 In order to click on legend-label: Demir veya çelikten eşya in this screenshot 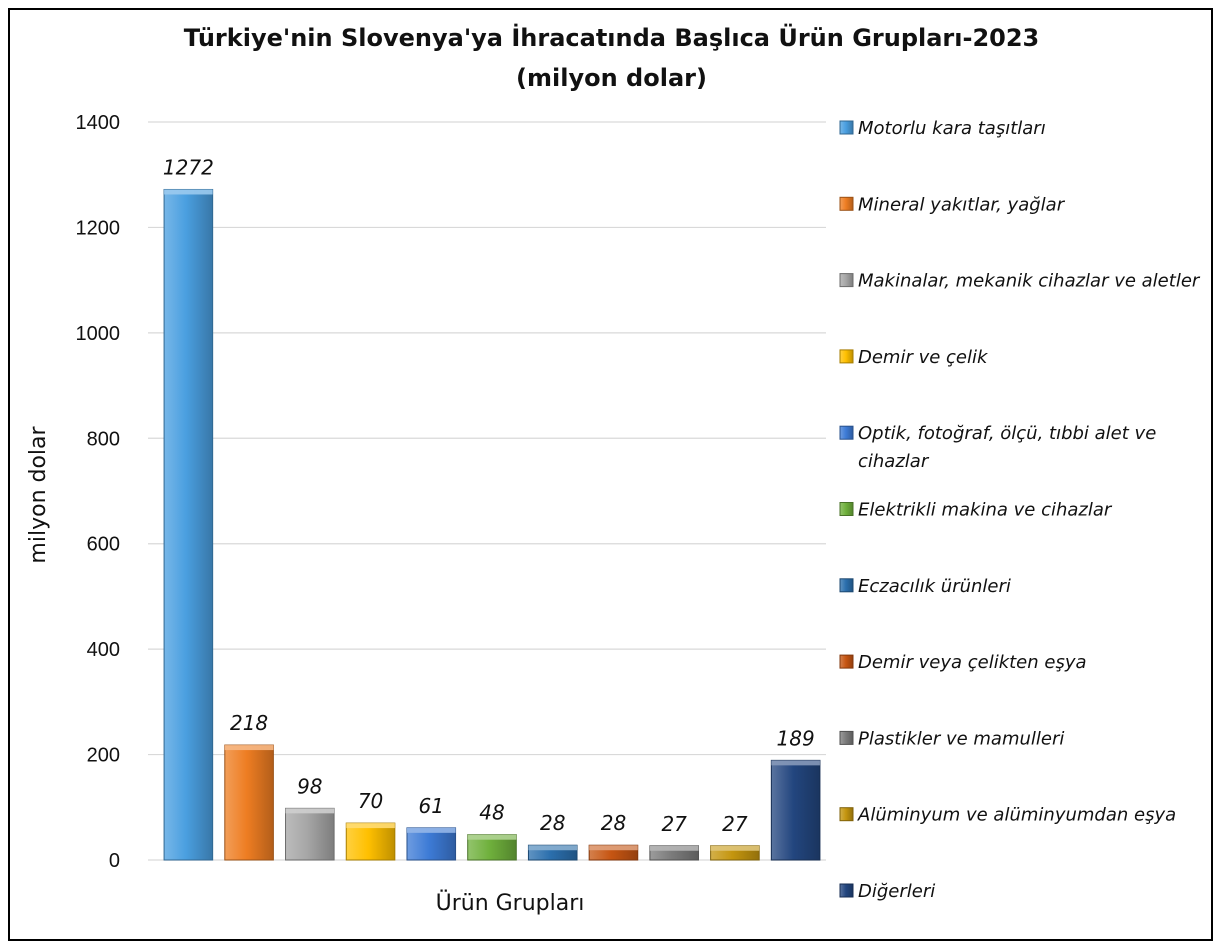, I will do `click(972, 662)`.